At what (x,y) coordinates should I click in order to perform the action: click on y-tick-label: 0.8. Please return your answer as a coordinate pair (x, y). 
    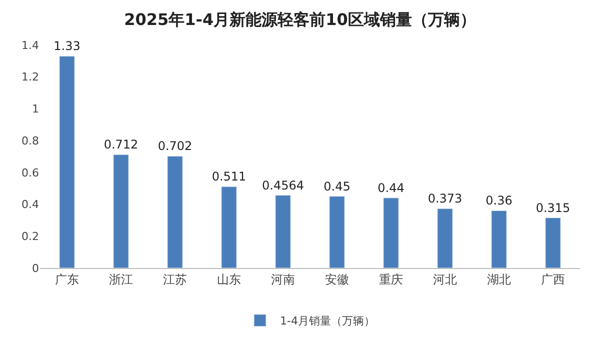
    Looking at the image, I should click on (30, 141).